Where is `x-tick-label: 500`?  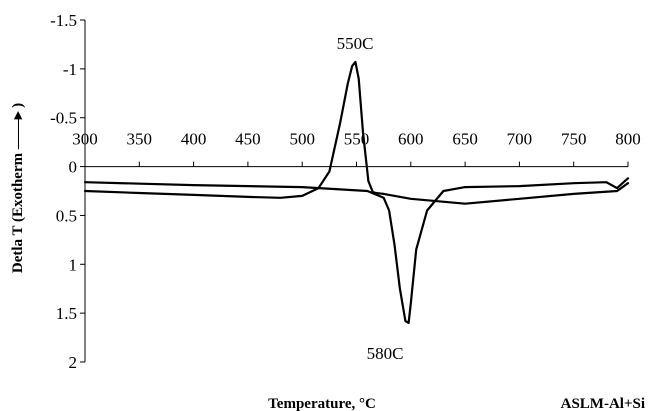
x-tick-label: 500 is located at coordinates (302, 139).